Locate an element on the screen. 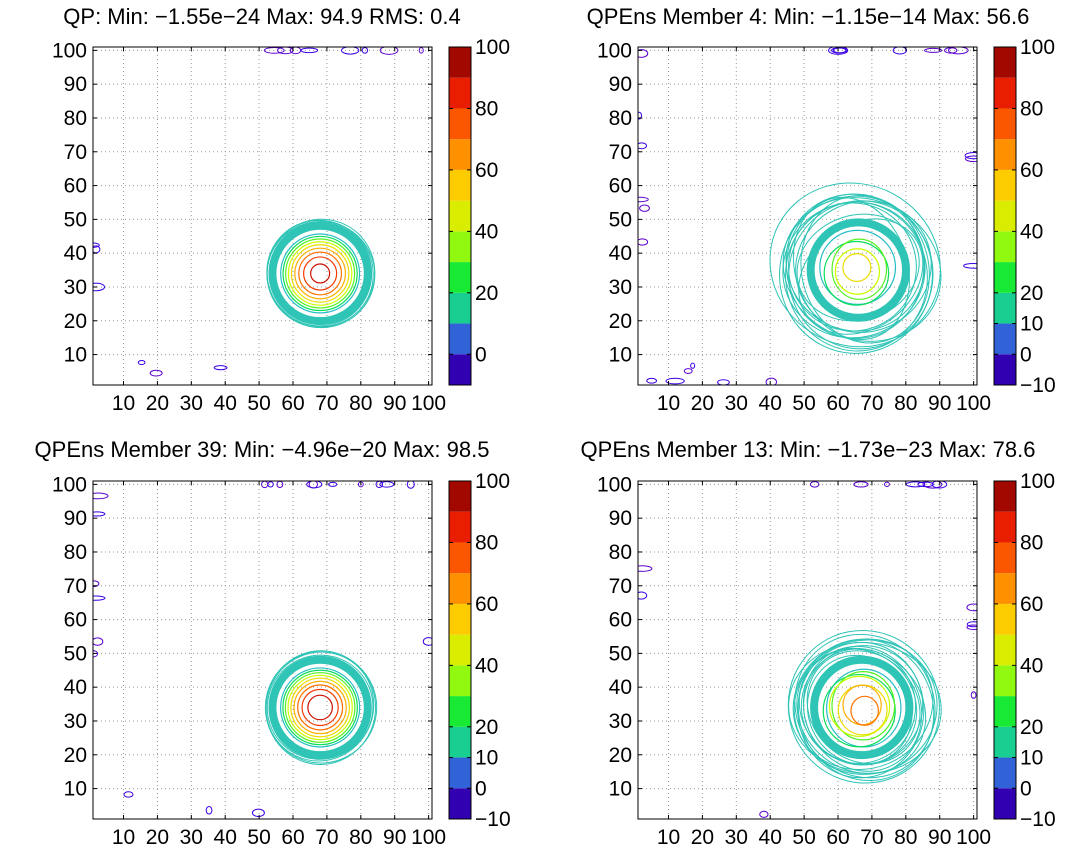  x-tick-label: 80 is located at coordinates (905, 403).